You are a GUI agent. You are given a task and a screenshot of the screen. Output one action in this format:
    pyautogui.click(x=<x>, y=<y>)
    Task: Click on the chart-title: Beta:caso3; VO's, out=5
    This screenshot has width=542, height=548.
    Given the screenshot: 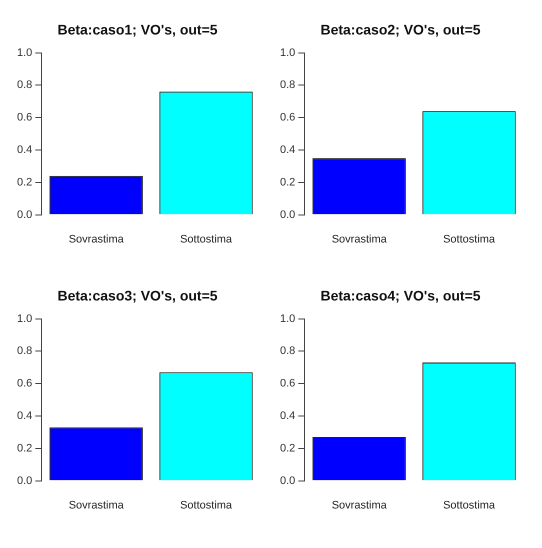 What is the action you would take?
    pyautogui.click(x=137, y=295)
    